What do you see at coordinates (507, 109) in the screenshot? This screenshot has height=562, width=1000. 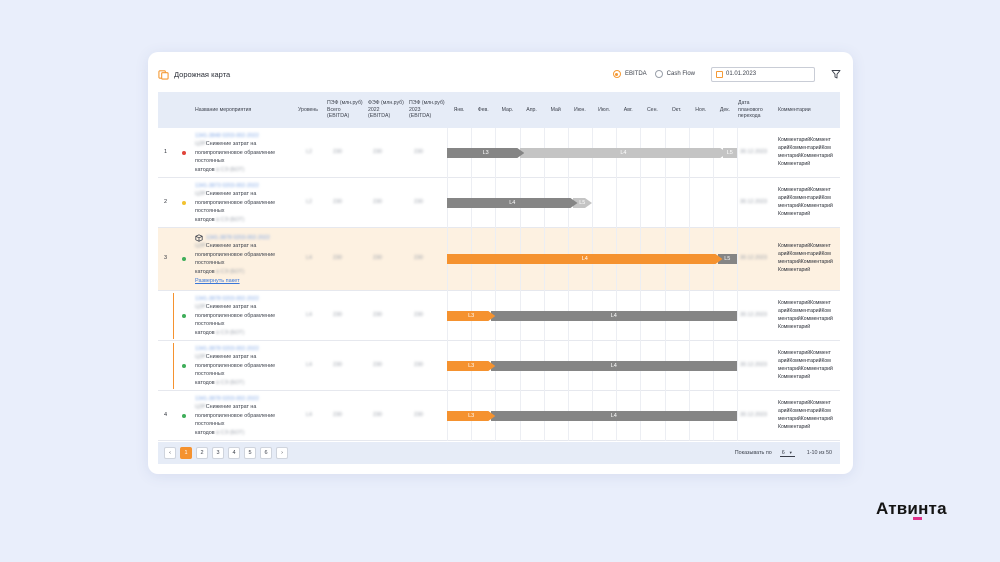 I see `month-header: Мар.` at bounding box center [507, 109].